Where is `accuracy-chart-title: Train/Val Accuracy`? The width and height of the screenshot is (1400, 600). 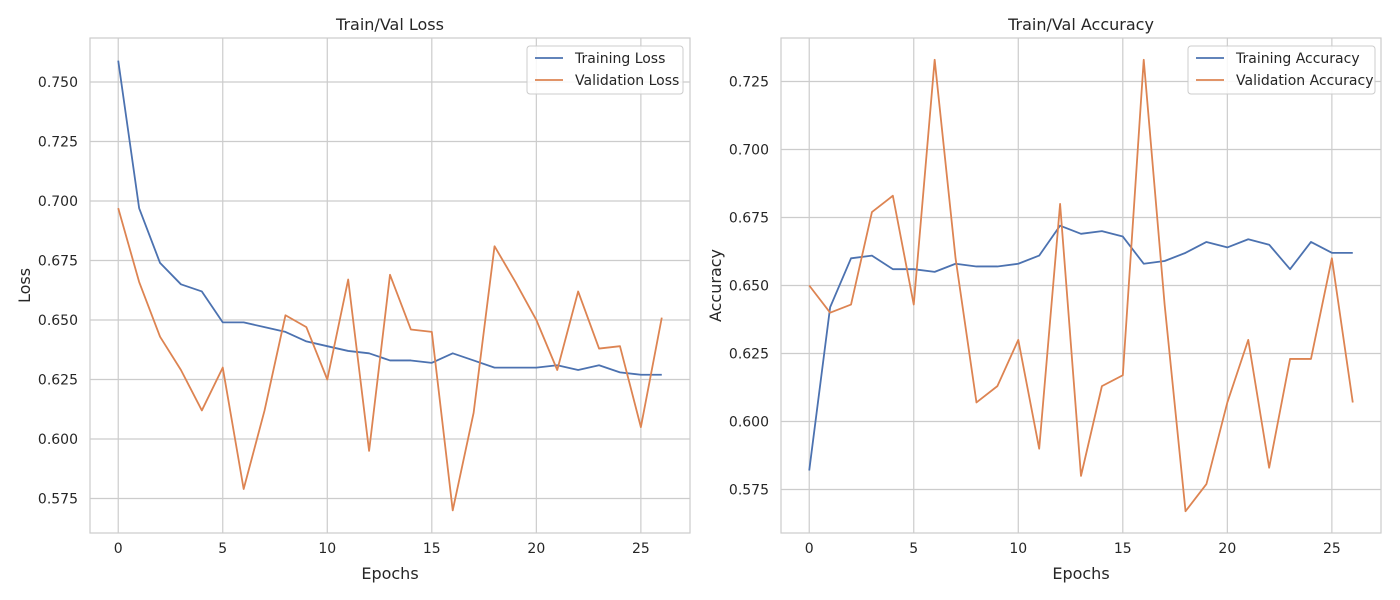 accuracy-chart-title: Train/Val Accuracy is located at coordinates (1080, 24).